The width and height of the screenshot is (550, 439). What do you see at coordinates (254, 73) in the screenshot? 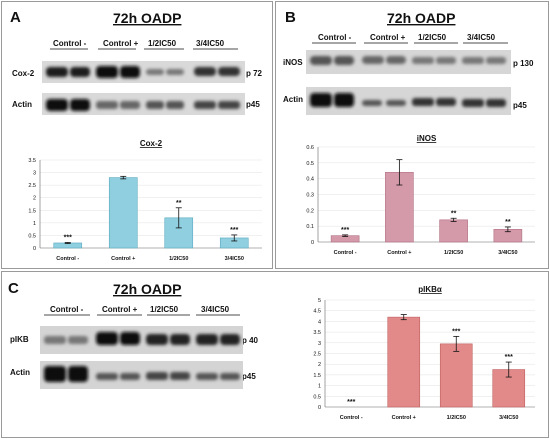
I see `blot-size-label: p 72` at bounding box center [254, 73].